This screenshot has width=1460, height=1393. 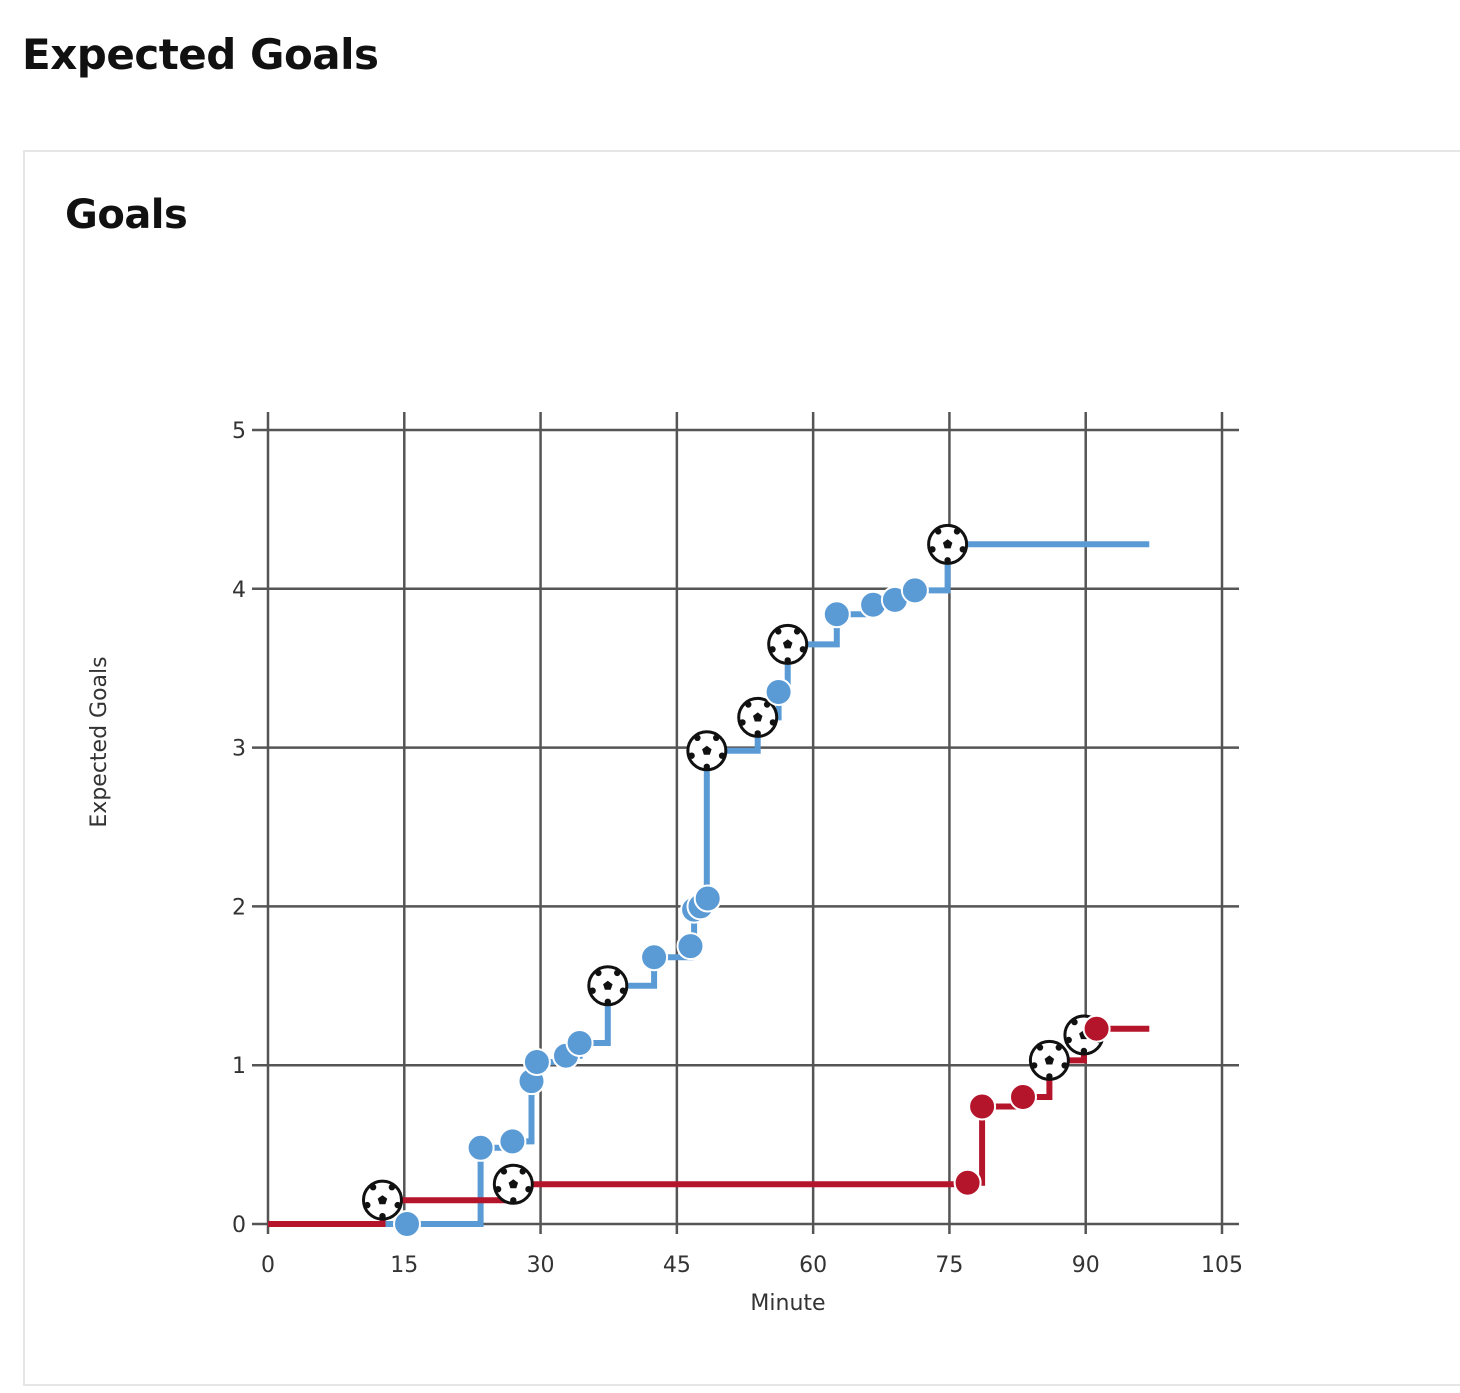 What do you see at coordinates (1222, 1265) in the screenshot?
I see `x-tick-label: 105` at bounding box center [1222, 1265].